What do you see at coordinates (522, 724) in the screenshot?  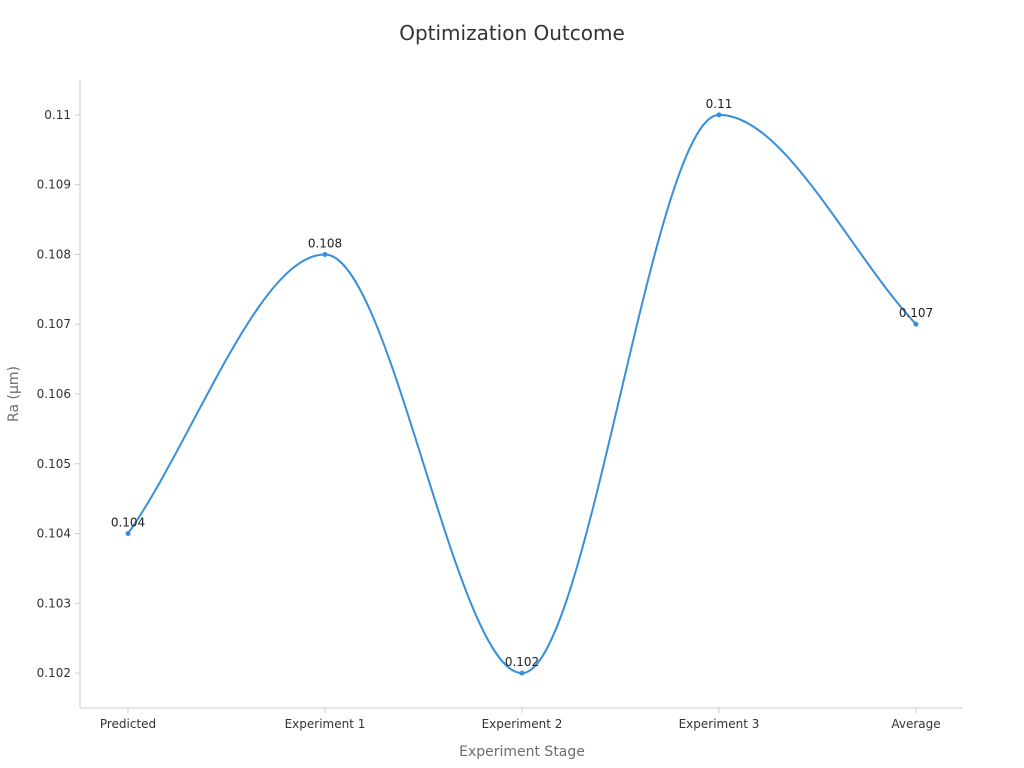 I see `x-tick-label: Experiment 2` at bounding box center [522, 724].